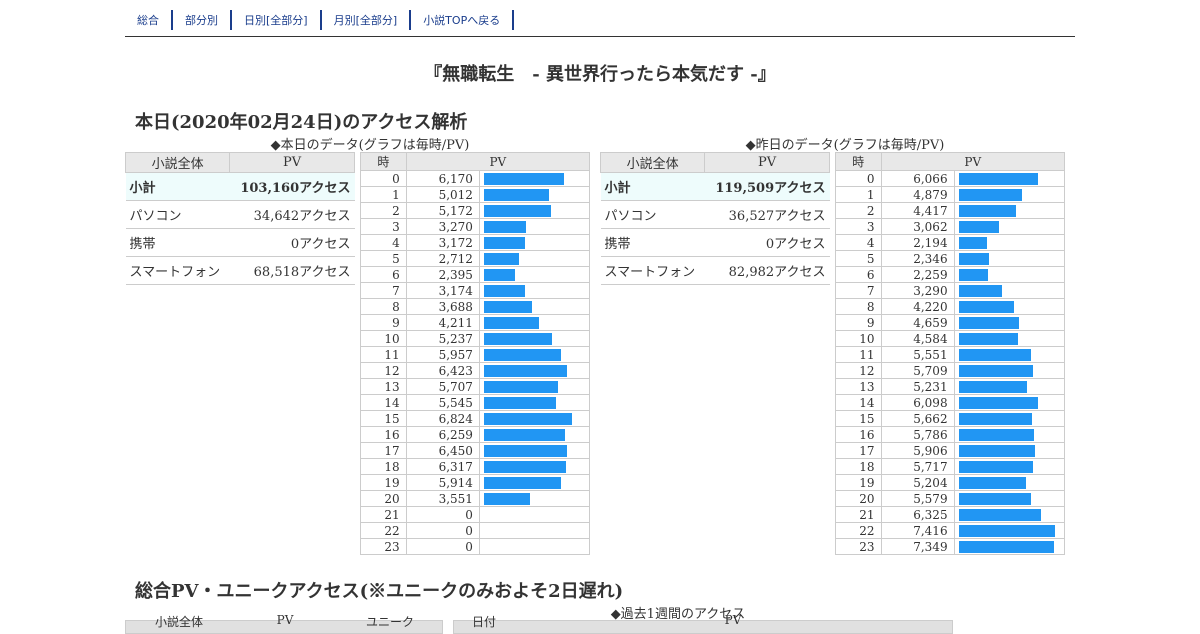 This screenshot has width=1200, height=634. I want to click on hourly-row: 8 3,688, so click(475, 306).